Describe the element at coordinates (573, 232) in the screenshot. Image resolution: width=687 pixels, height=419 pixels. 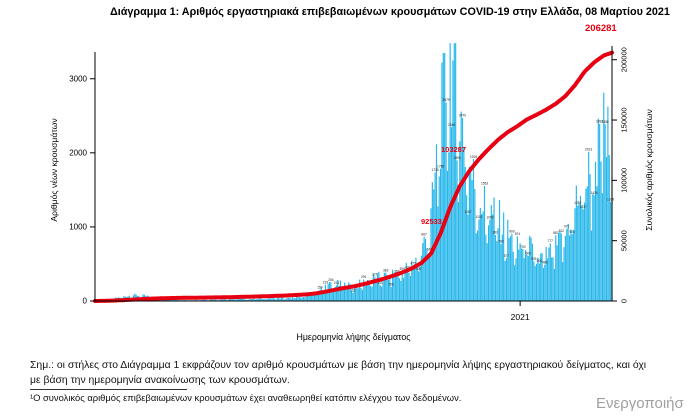
I see `svg-text: 901` at that location.